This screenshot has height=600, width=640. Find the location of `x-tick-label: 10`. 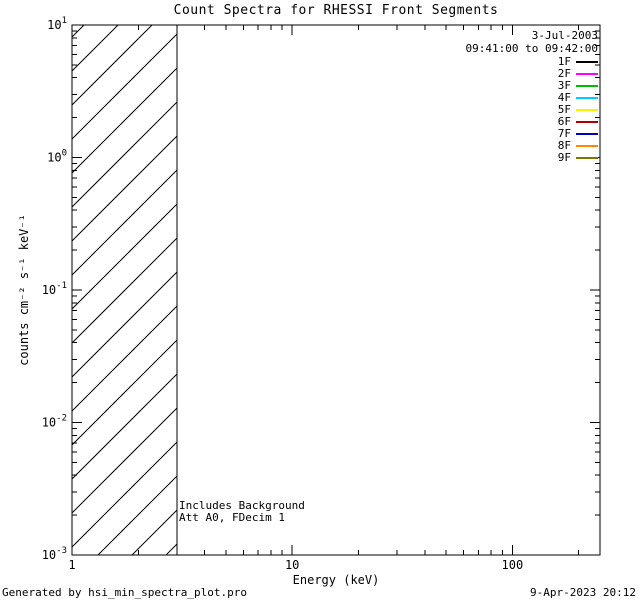

x-tick-label: 10 is located at coordinates (292, 565).